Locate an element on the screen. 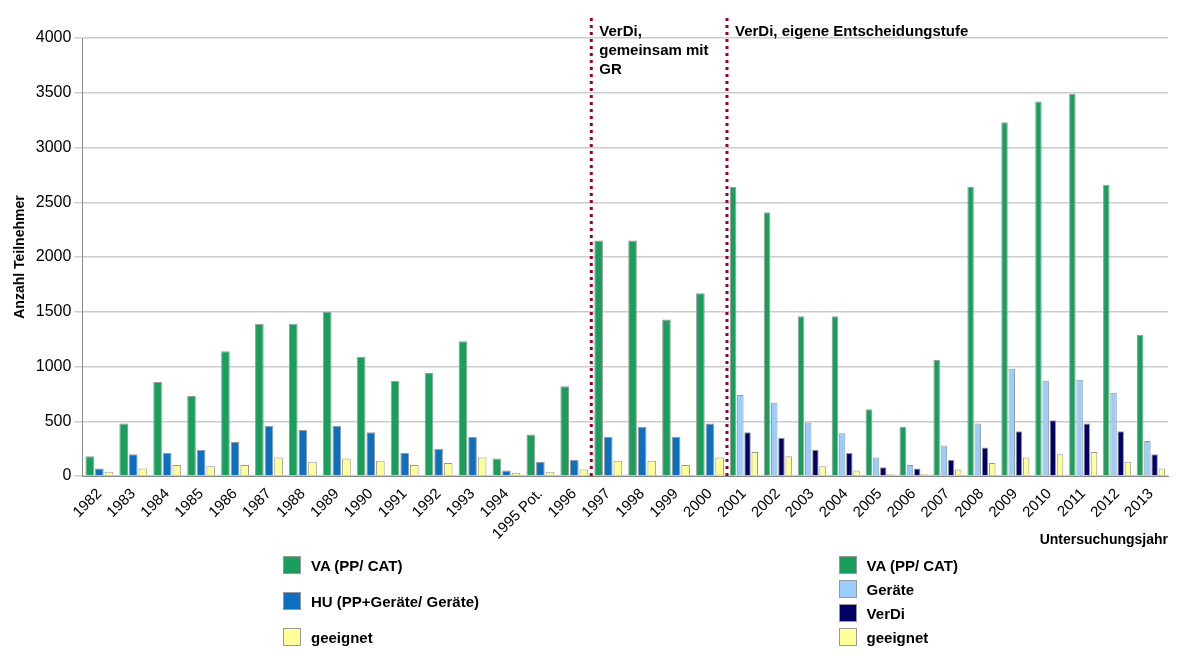 The height and width of the screenshot is (666, 1199). y-tick-label: 4000 is located at coordinates (53, 37).